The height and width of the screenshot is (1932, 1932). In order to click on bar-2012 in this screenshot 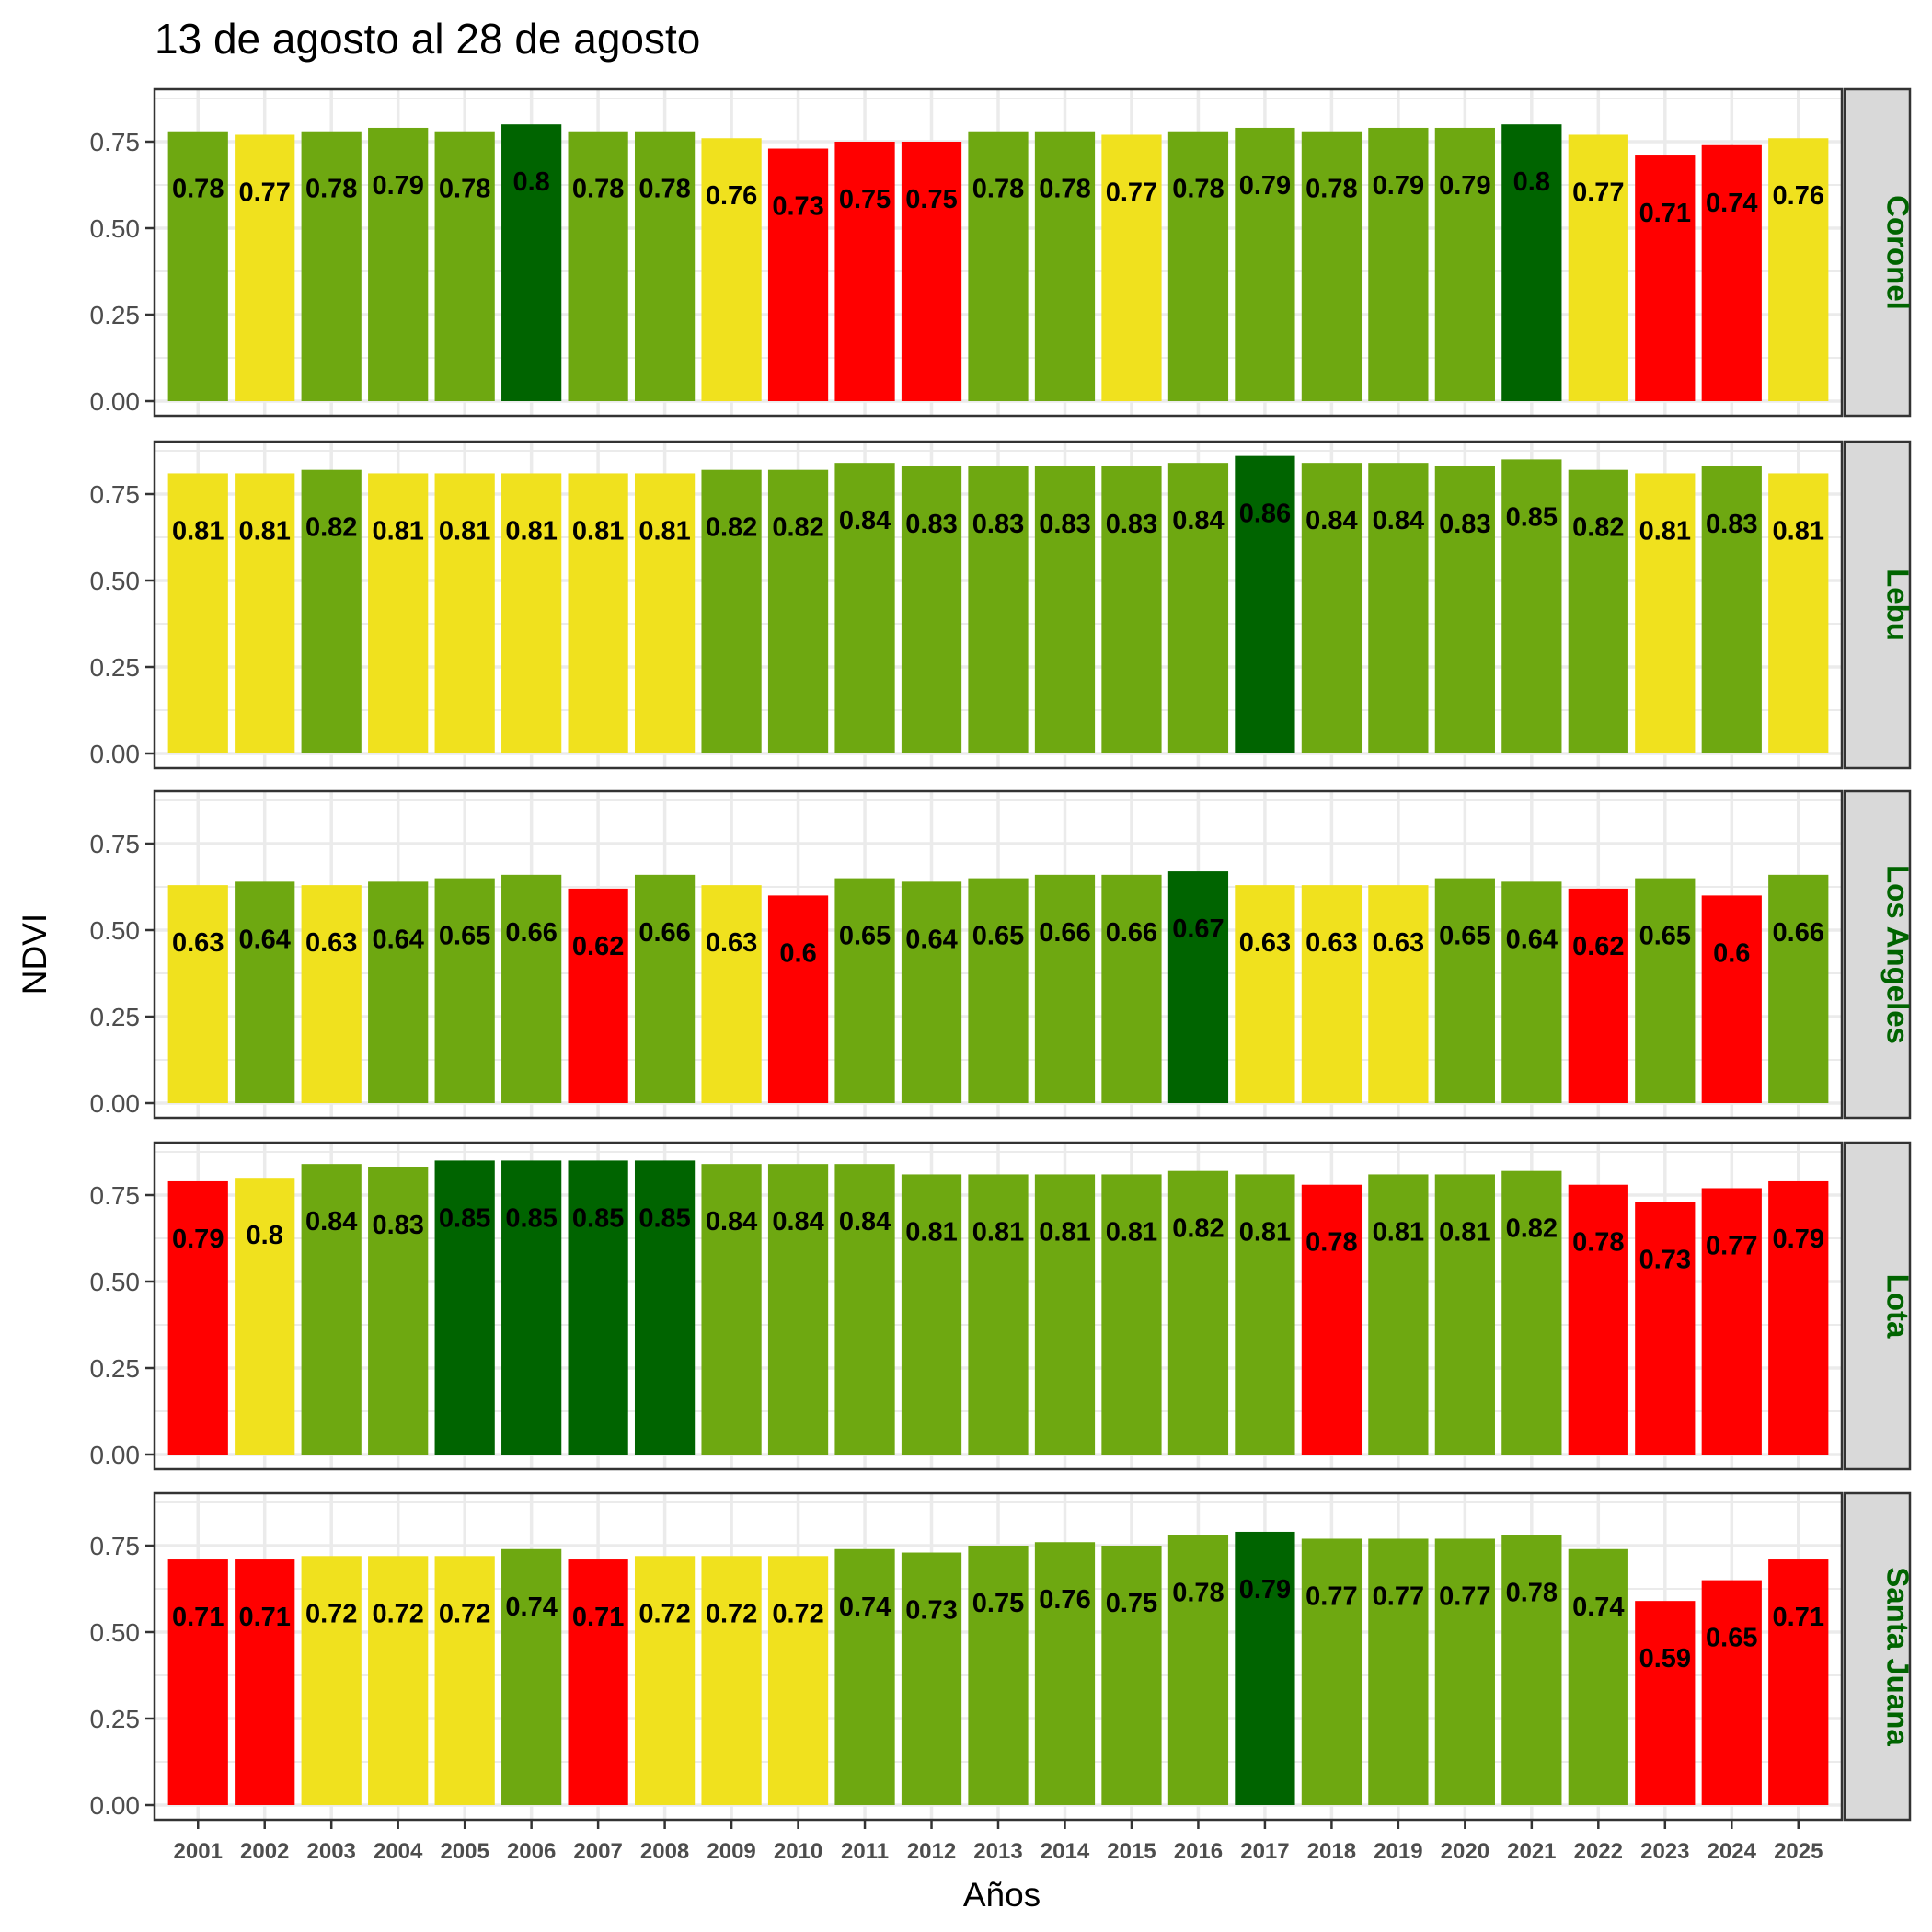, I will do `click(931, 1314)`.